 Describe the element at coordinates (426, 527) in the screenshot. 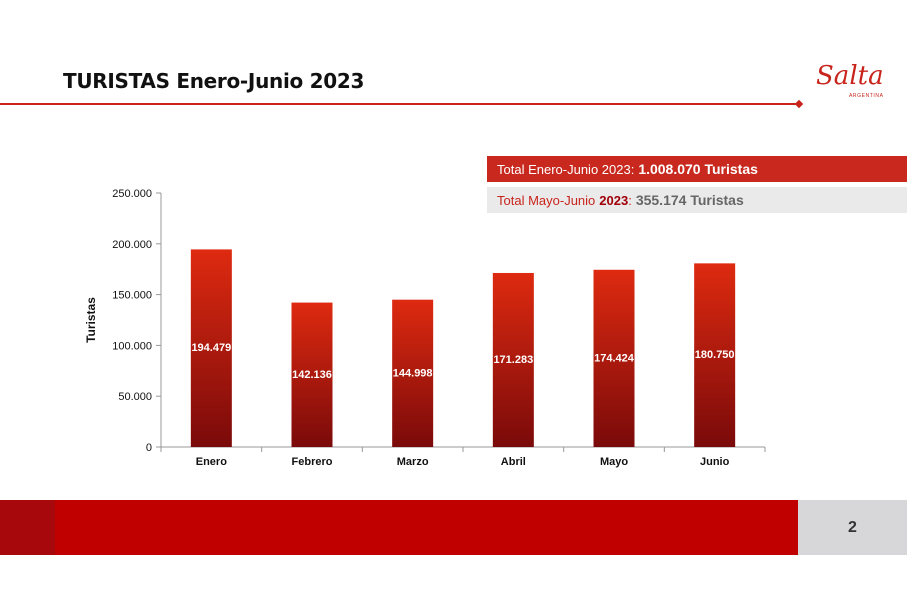

I see `footer-red-band` at that location.